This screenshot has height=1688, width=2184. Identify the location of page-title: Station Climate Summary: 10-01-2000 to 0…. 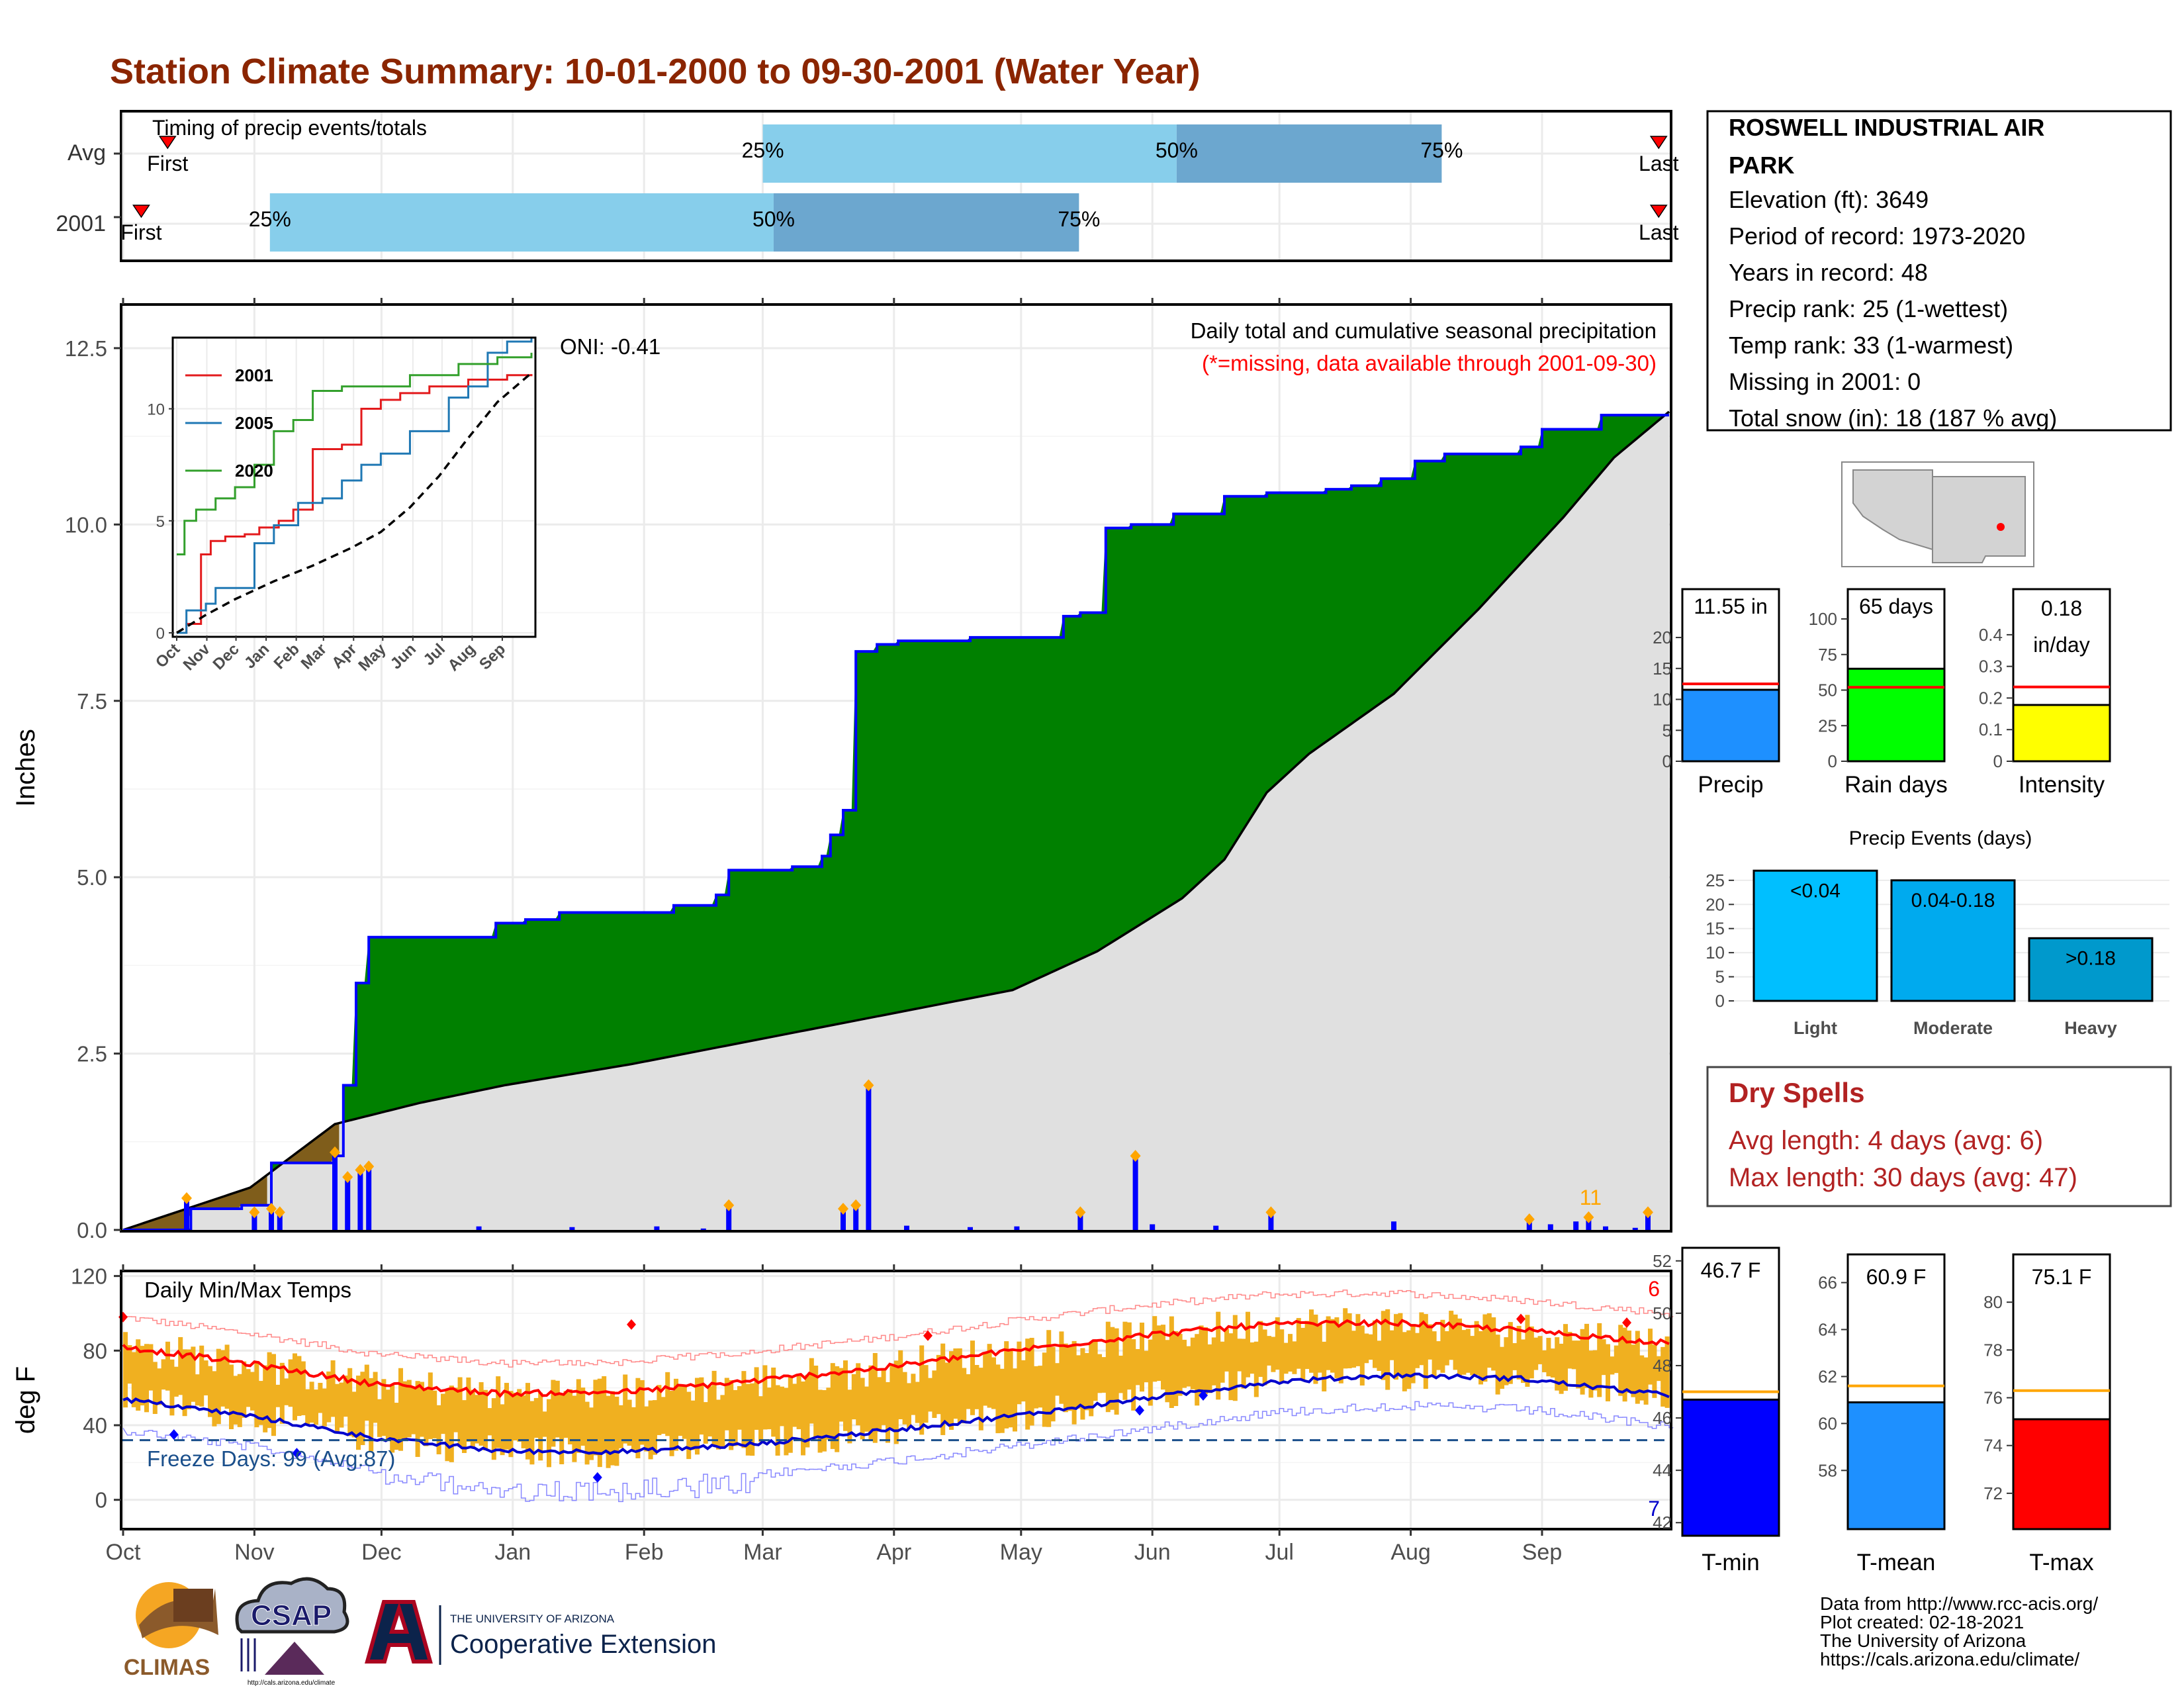
(655, 71).